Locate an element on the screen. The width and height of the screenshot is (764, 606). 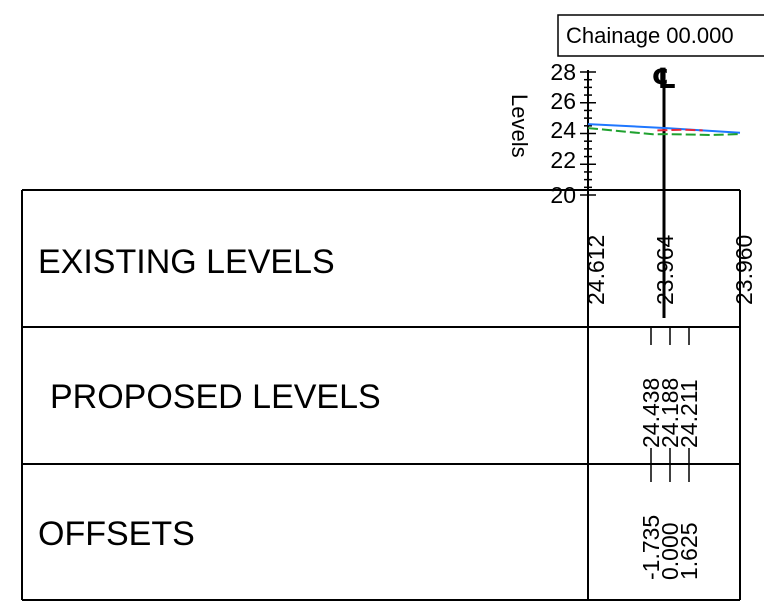
axis-tick-label: 24 is located at coordinates (563, 130).